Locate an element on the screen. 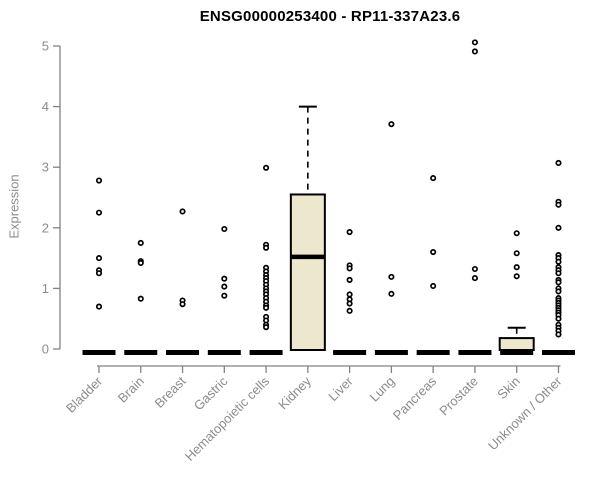 The height and width of the screenshot is (500, 600). median-line-skin is located at coordinates (517, 352).